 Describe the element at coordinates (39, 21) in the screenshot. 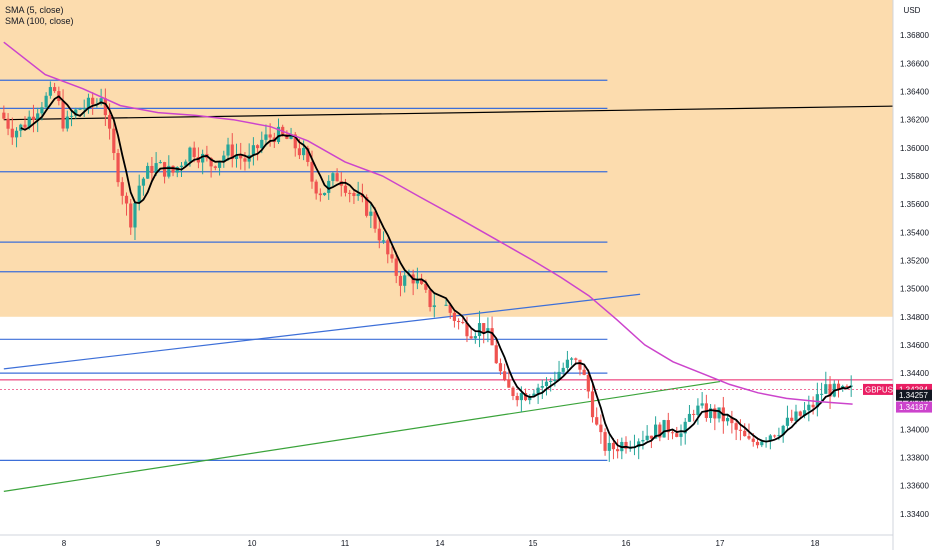

I see `indicator-sma100-label: SMA (100, close)` at that location.